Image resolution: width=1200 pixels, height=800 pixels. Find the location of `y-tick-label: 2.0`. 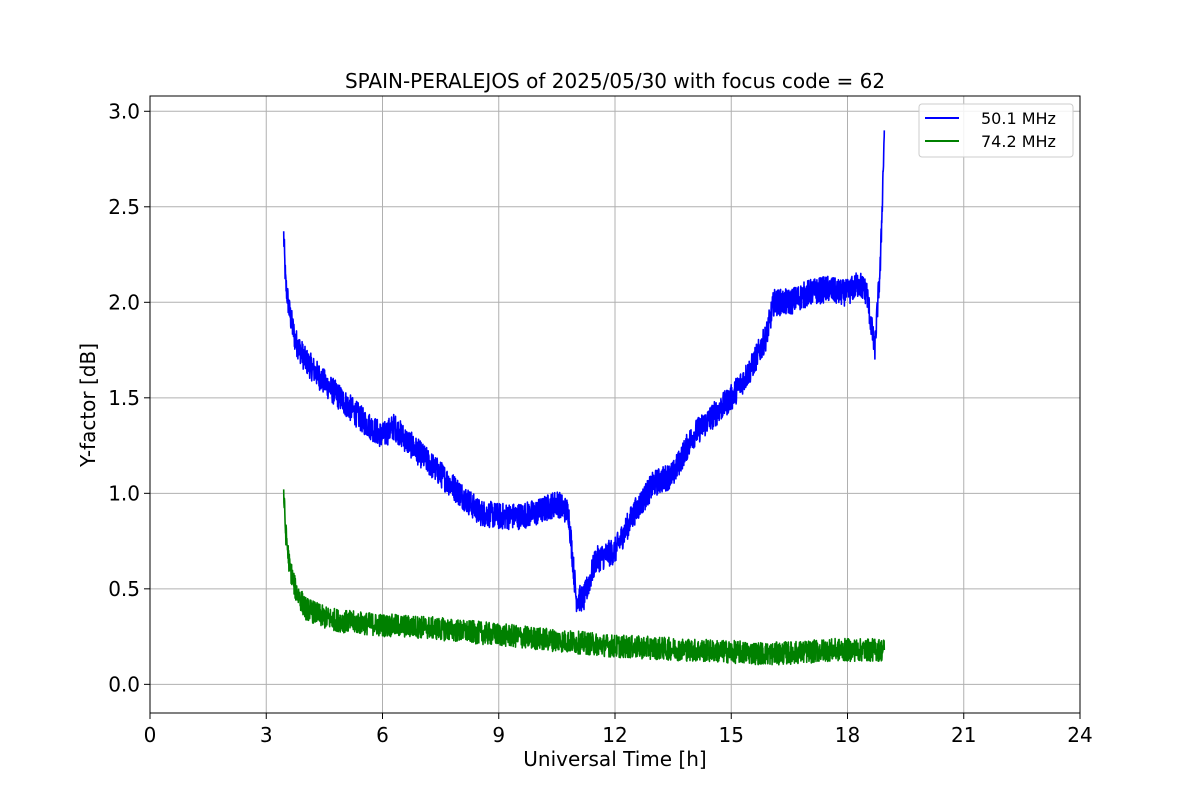

y-tick-label: 2.0 is located at coordinates (124, 302).